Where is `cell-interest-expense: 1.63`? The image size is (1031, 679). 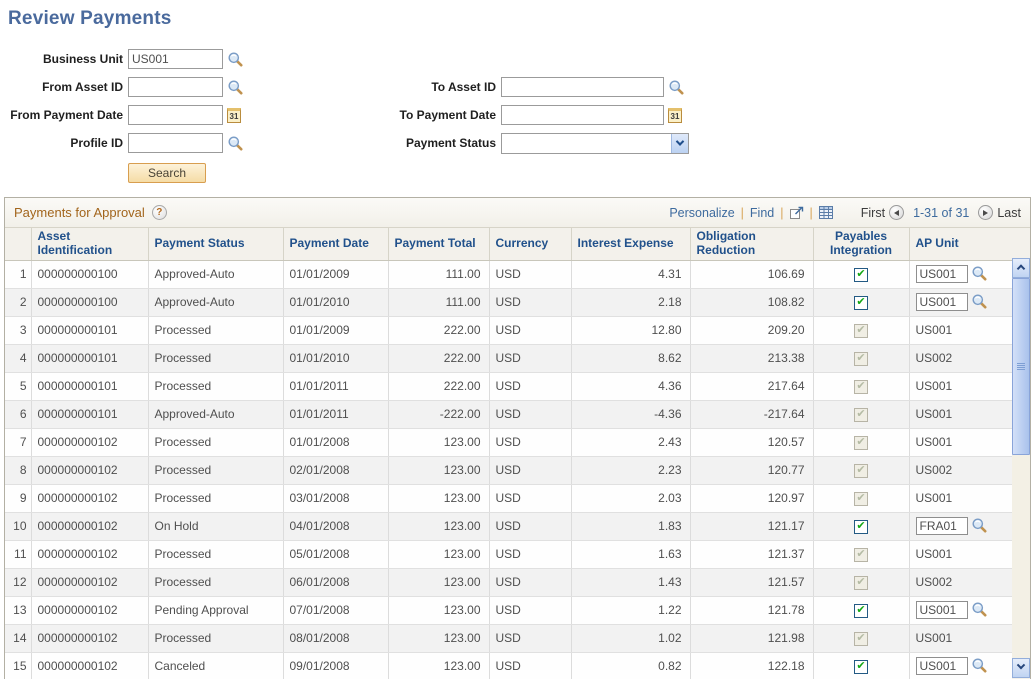 cell-interest-expense: 1.63 is located at coordinates (631, 554).